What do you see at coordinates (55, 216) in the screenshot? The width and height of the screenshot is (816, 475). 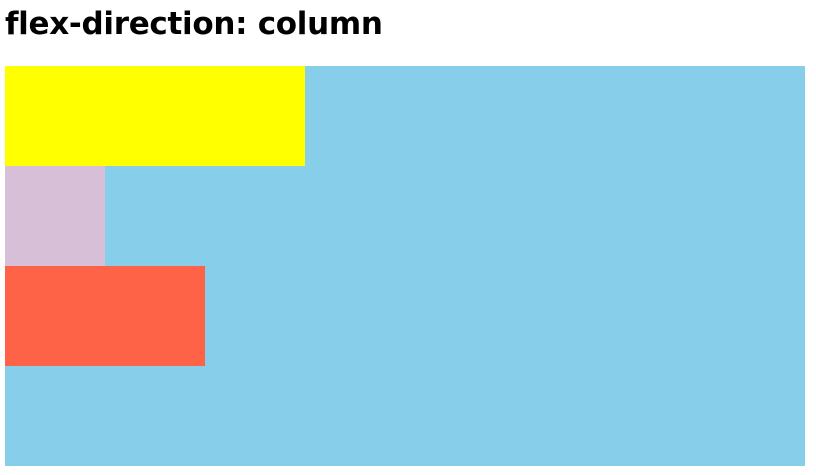 I see `flex-item-thistle` at bounding box center [55, 216].